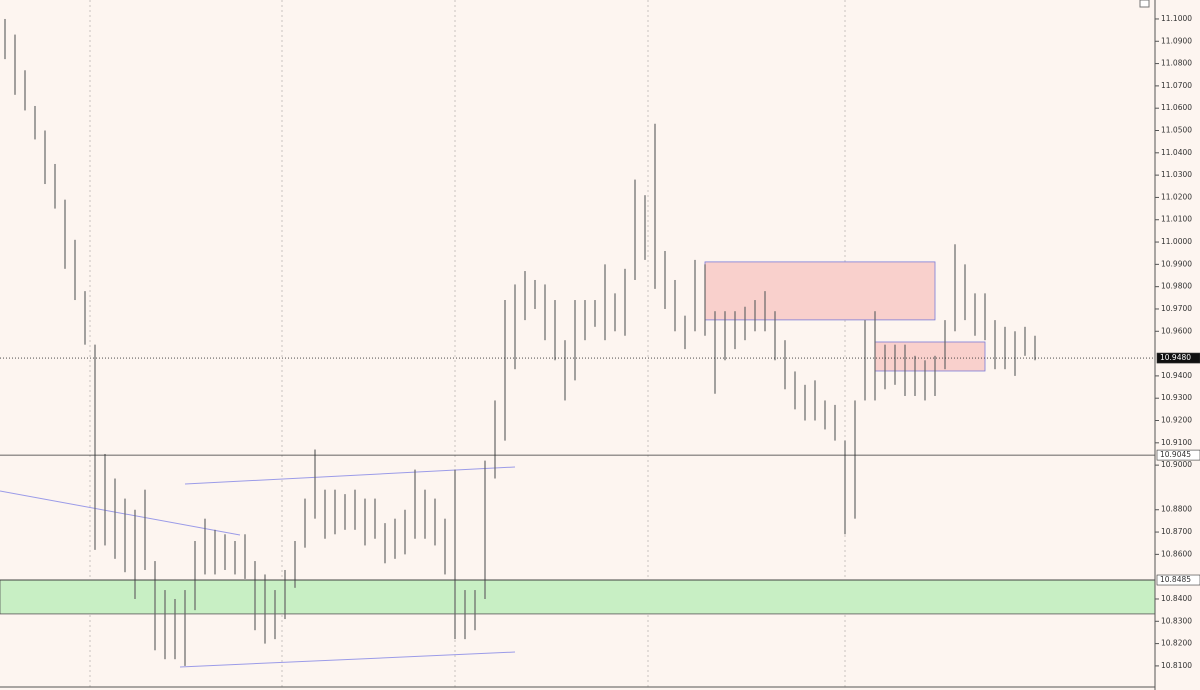 This screenshot has height=690, width=1200. Describe the element at coordinates (1176, 18) in the screenshot. I see `y-tick-label: 11.1000` at that location.